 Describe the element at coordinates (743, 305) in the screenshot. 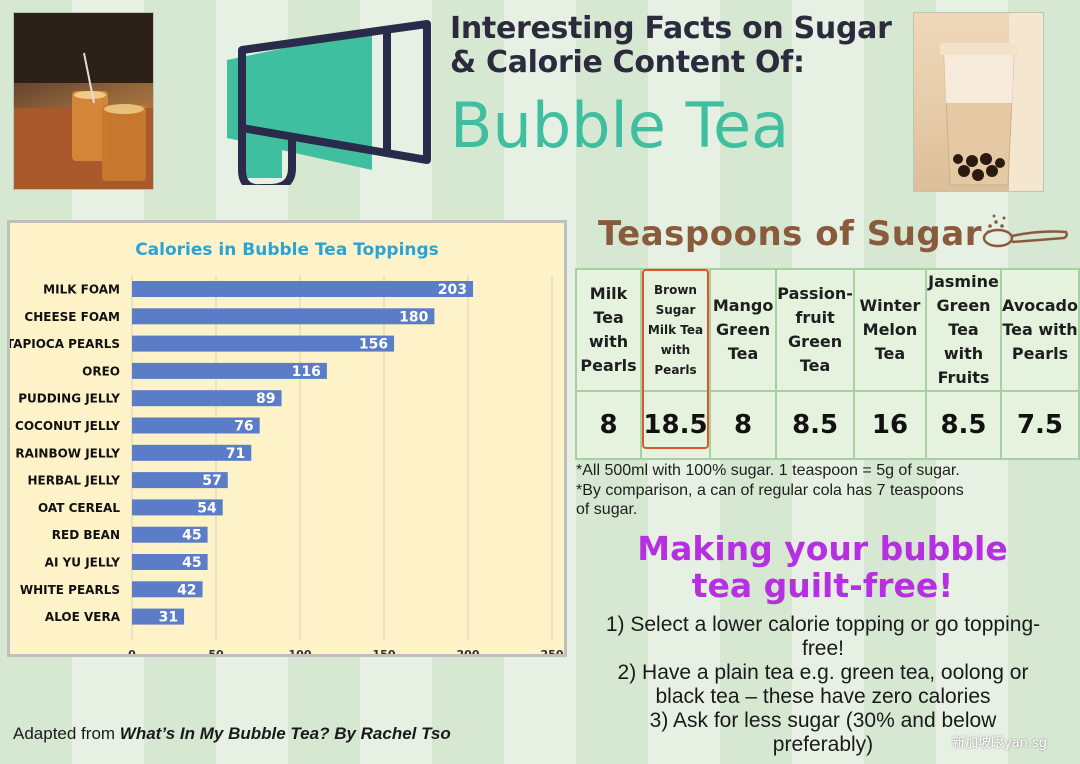

I see `sugar-col-header-line: Mango` at that location.